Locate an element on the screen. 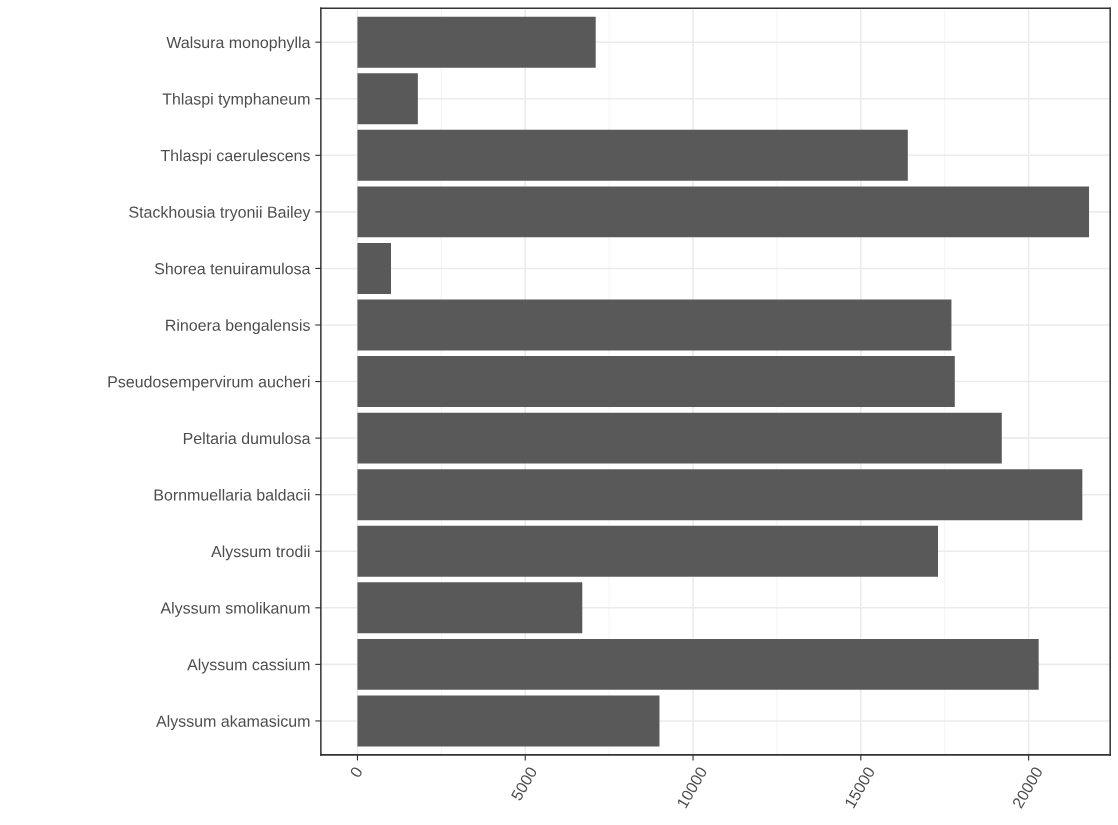 The width and height of the screenshot is (1118, 825). y-tick-label: Pseudosempervirum aucheri is located at coordinates (209, 383).